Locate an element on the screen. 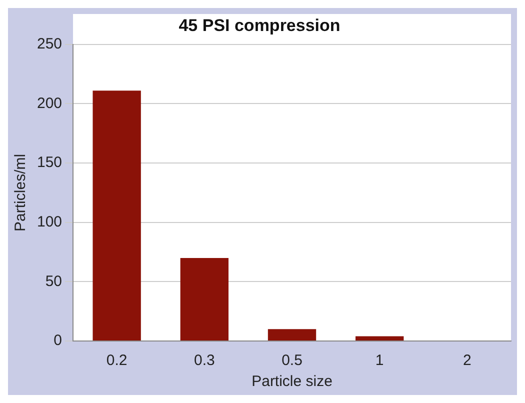  x-tick-label: 2 is located at coordinates (467, 361).